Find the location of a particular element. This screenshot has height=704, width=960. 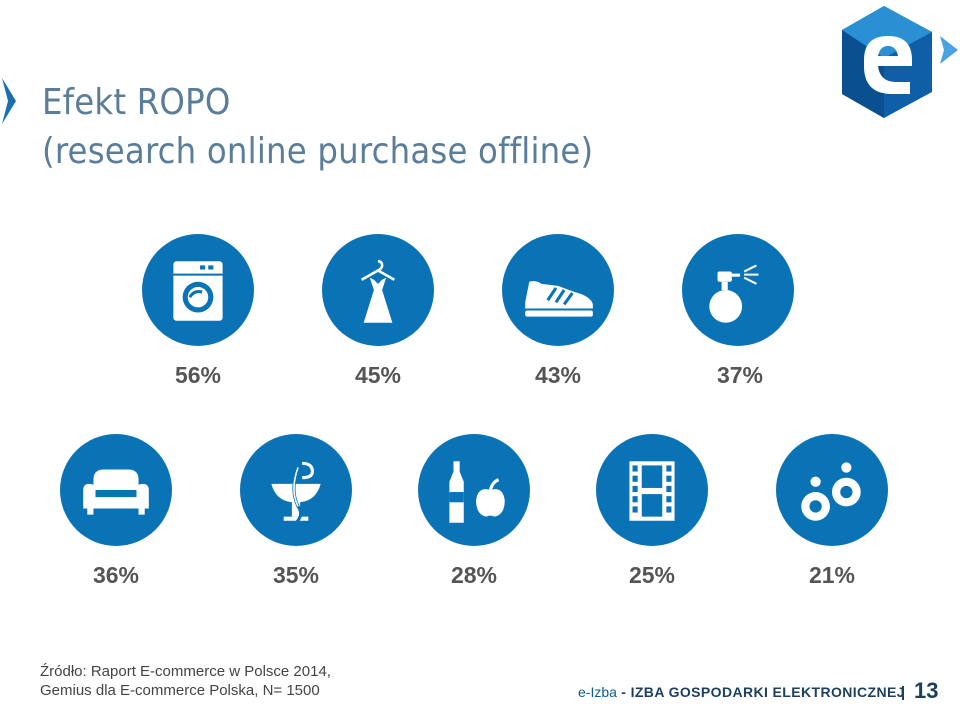

footer-brand-short: e-Izba is located at coordinates (597, 692).